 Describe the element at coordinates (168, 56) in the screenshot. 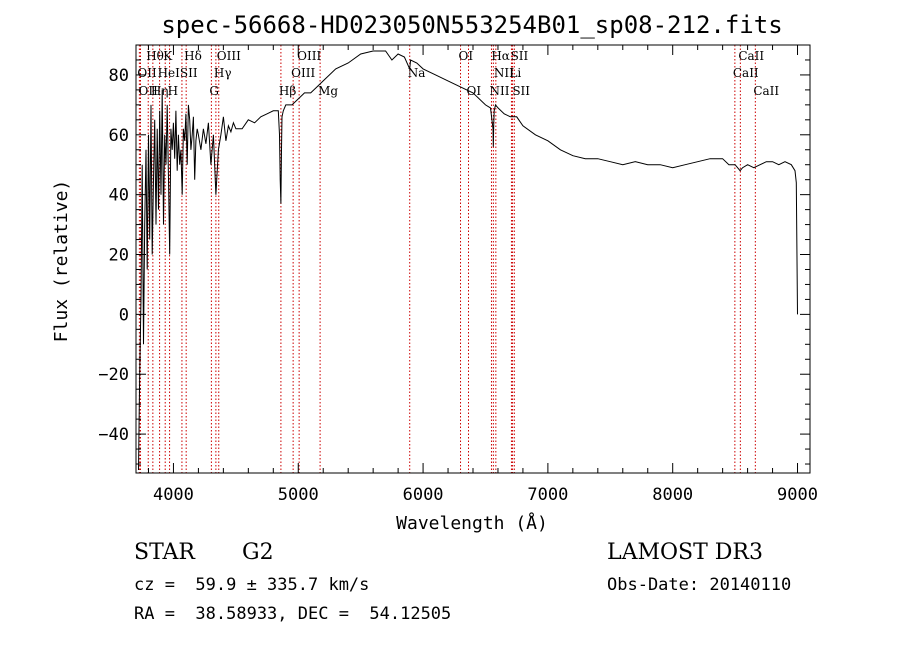

I see `spectral-line-label: K` at that location.